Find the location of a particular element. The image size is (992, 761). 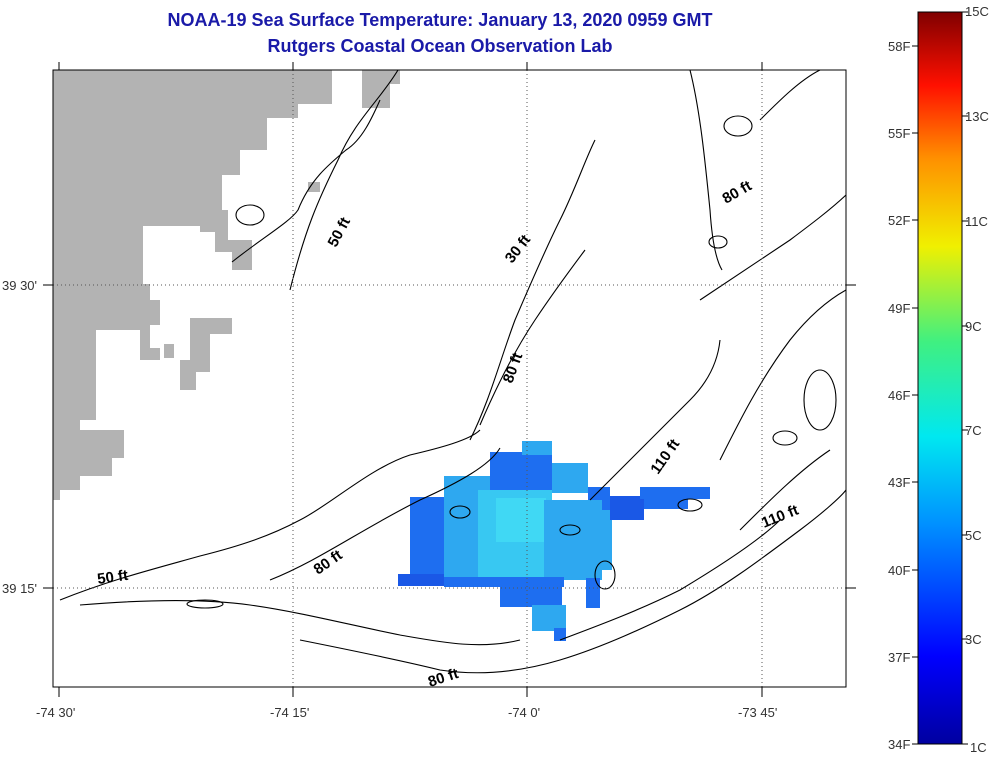

colorbar-f-label: 37F is located at coordinates (899, 657).